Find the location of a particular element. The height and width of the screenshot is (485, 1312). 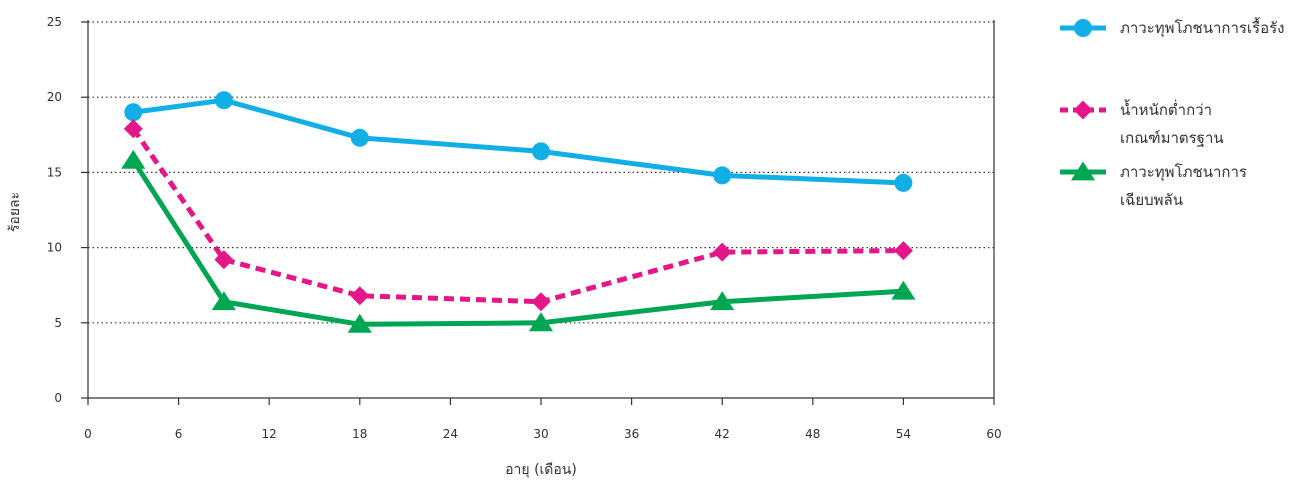

legend-label: ภาวะทุพโภชนาการเรื้อรัง is located at coordinates (1202, 28).